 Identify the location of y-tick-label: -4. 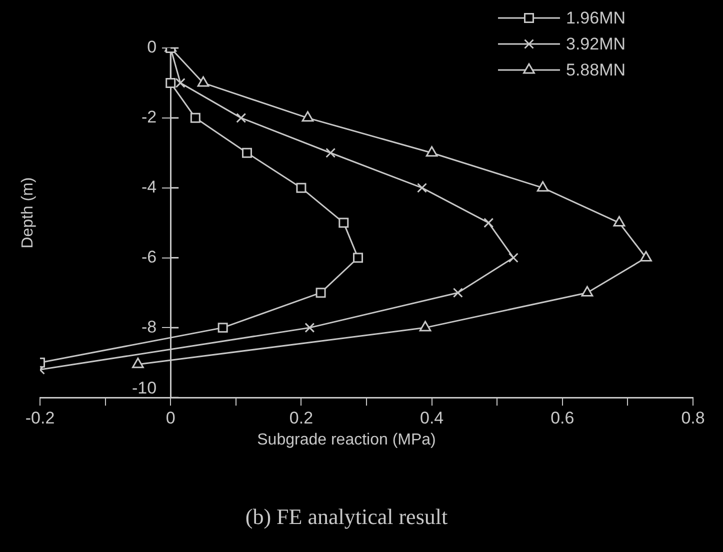
(149, 187).